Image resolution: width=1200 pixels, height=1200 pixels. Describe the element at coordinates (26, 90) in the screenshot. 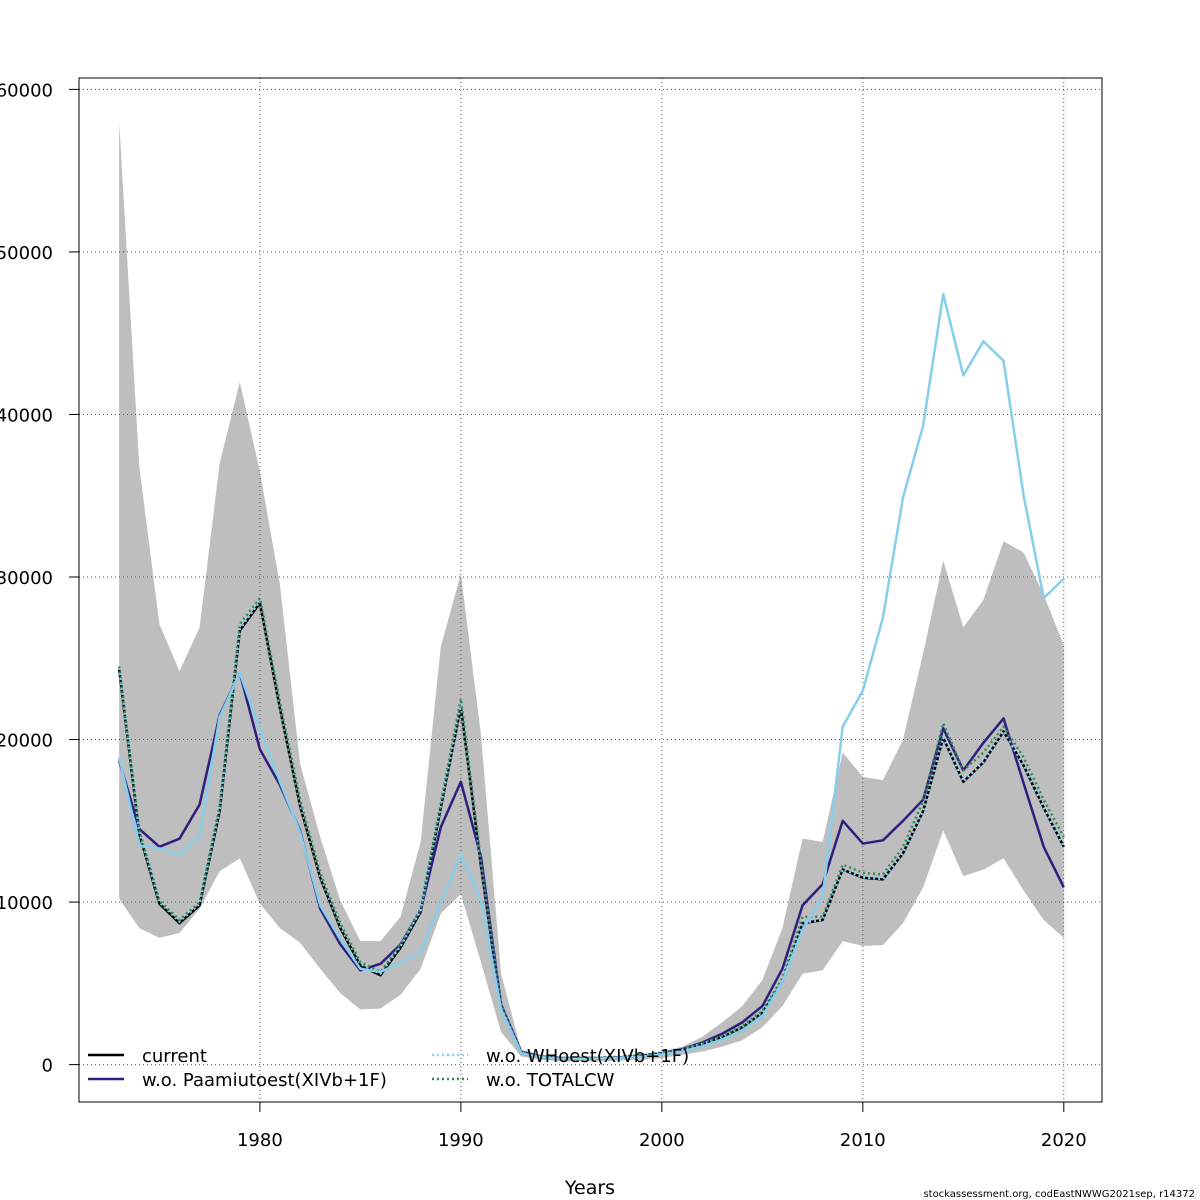

I see `y-tick-label-60000: 60000` at that location.